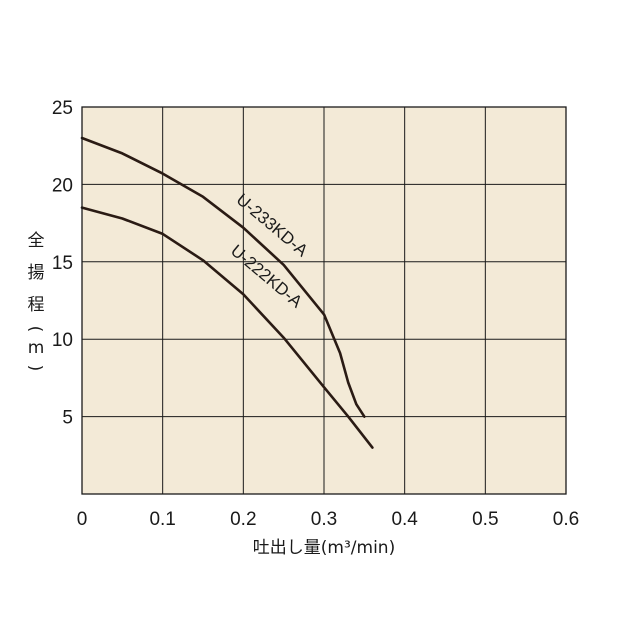  What do you see at coordinates (62, 108) in the screenshot?
I see `y-tick-label: 25` at bounding box center [62, 108].